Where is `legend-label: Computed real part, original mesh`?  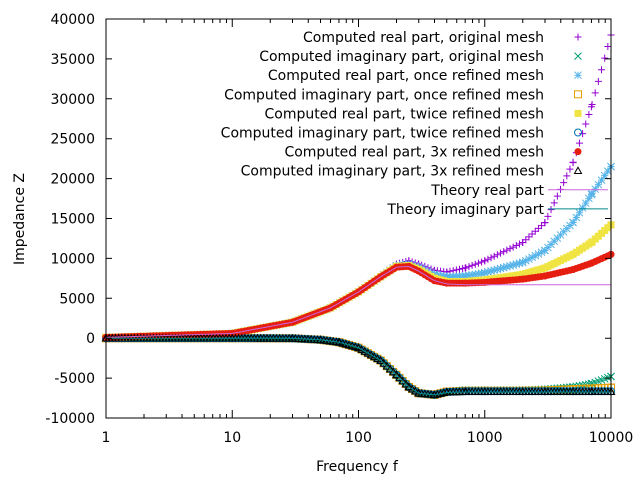 legend-label: Computed real part, original mesh is located at coordinates (423, 38).